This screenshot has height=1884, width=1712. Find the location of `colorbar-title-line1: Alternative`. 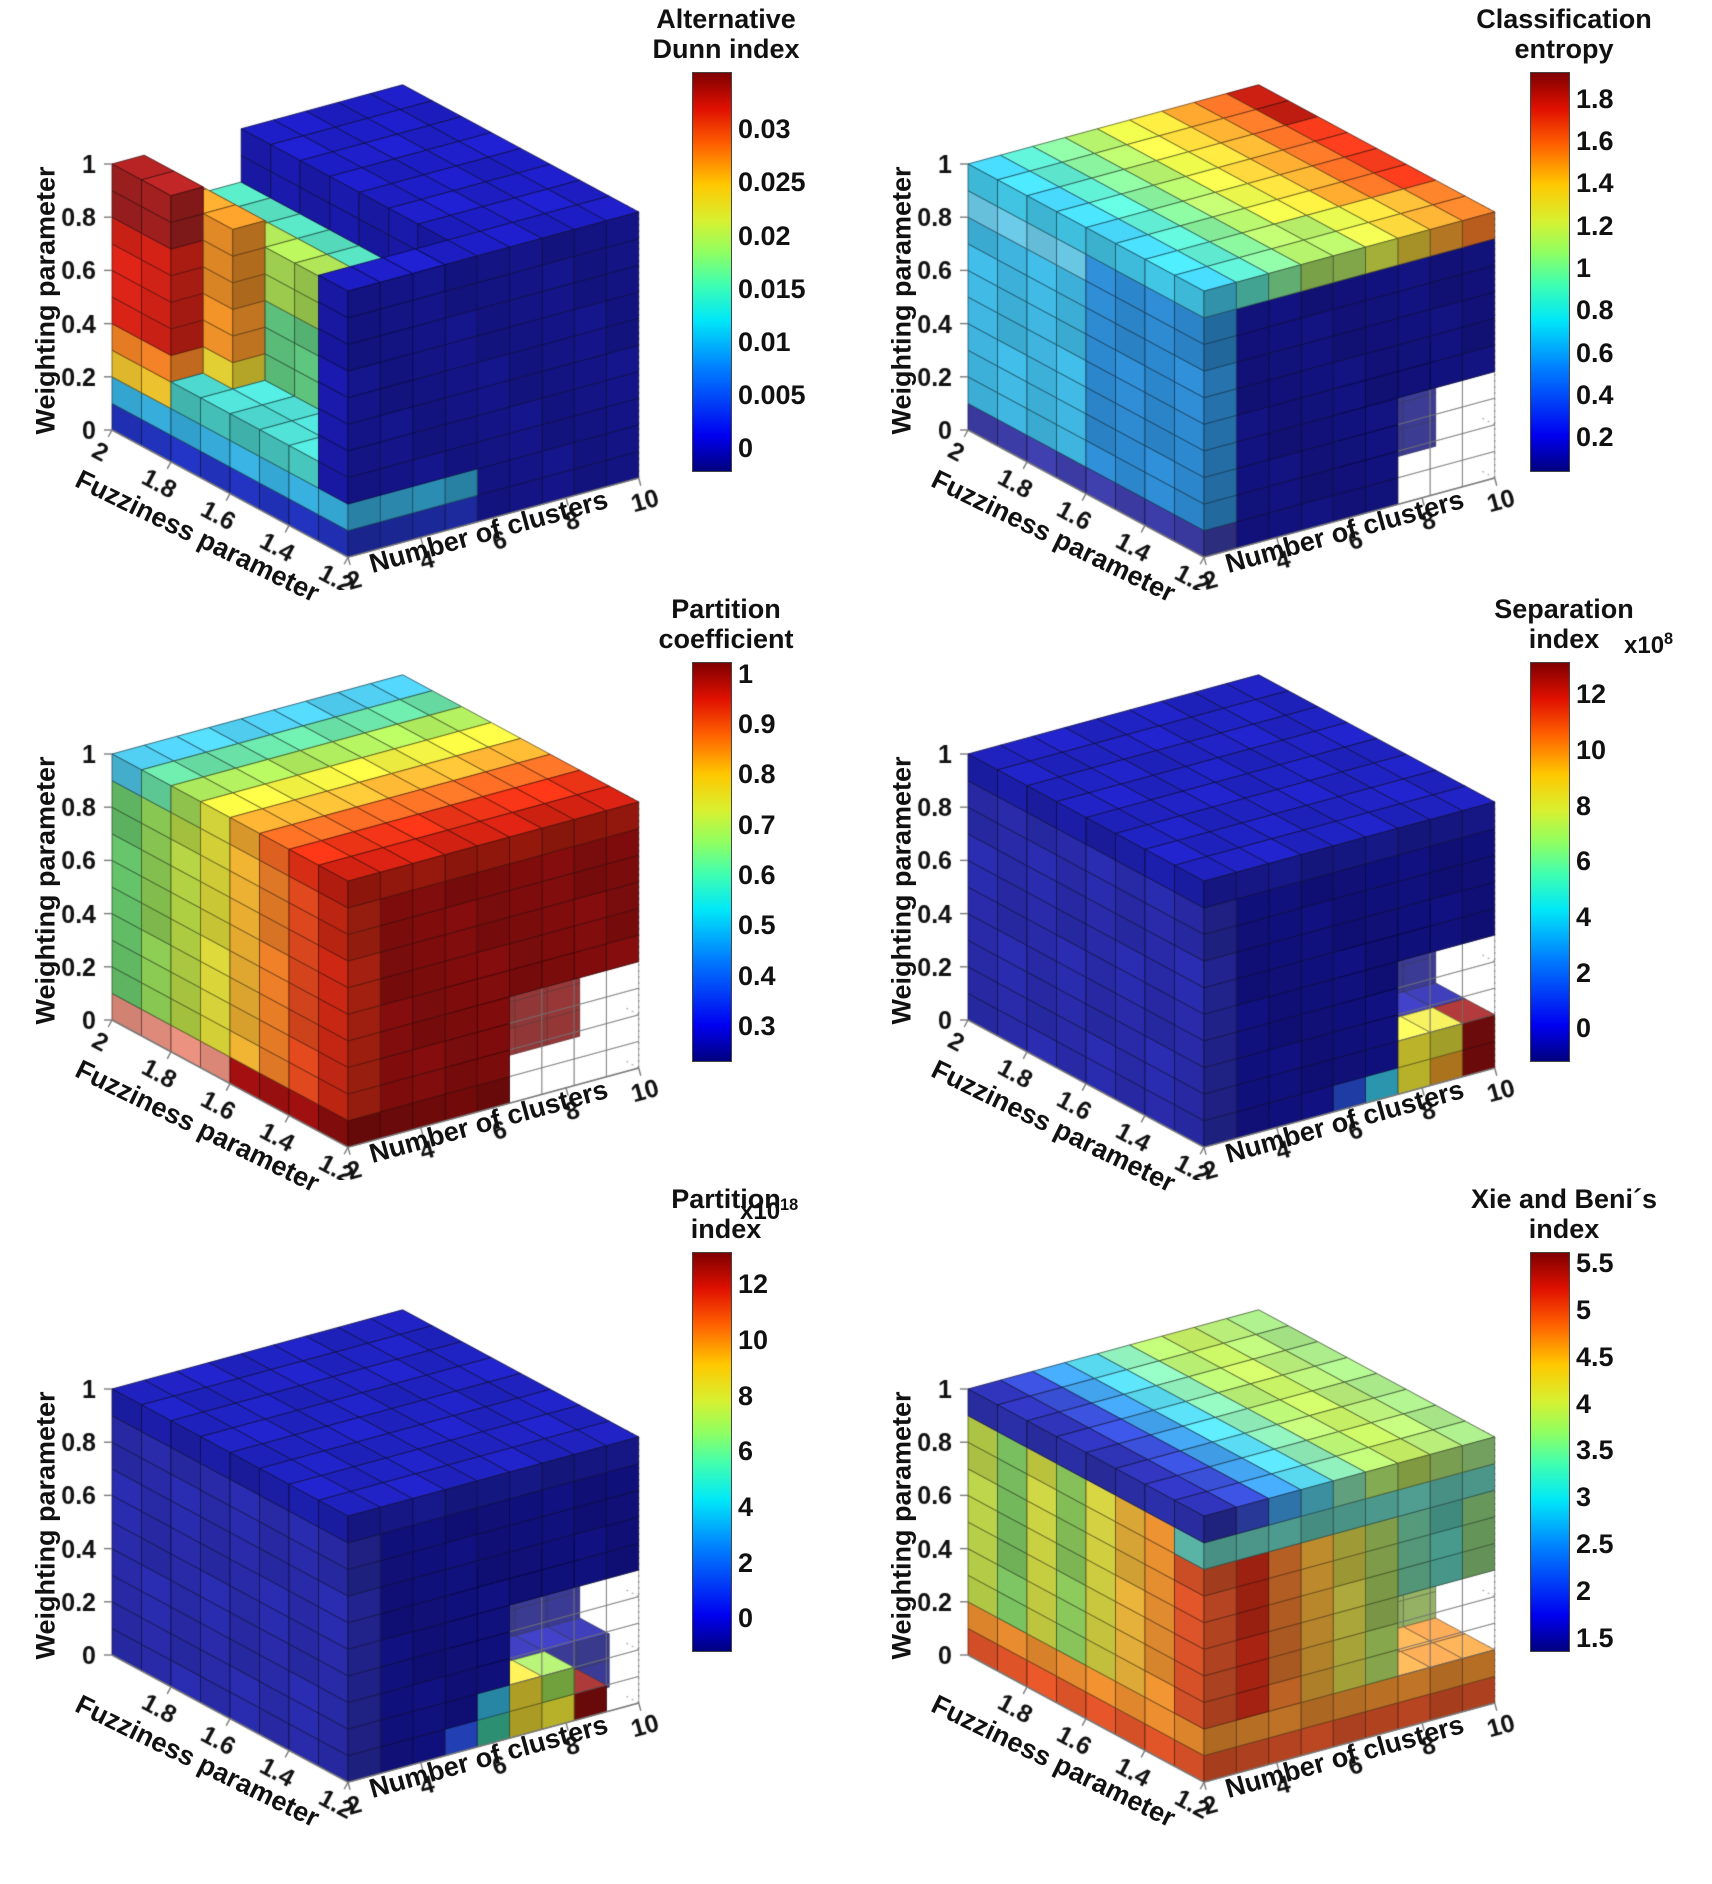

colorbar-title-line1: Alternative is located at coordinates (726, 19).